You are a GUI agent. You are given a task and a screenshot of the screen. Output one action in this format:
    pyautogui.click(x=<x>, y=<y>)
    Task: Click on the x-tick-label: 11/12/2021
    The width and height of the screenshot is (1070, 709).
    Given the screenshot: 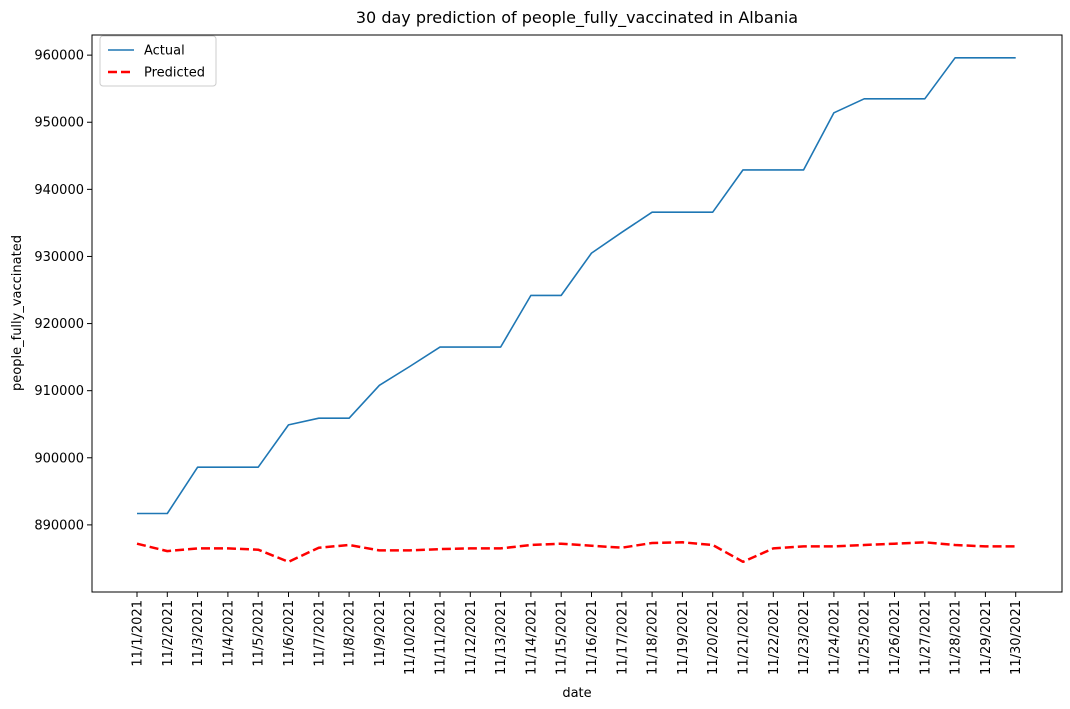 What is the action you would take?
    pyautogui.click(x=471, y=637)
    